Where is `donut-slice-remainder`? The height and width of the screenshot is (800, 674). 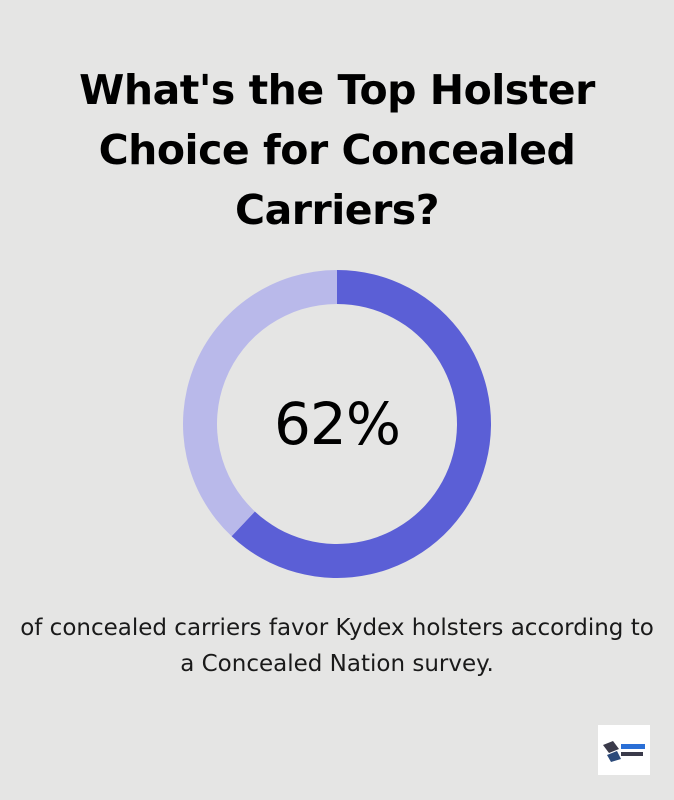
donut-slice-remainder is located at coordinates (260, 403).